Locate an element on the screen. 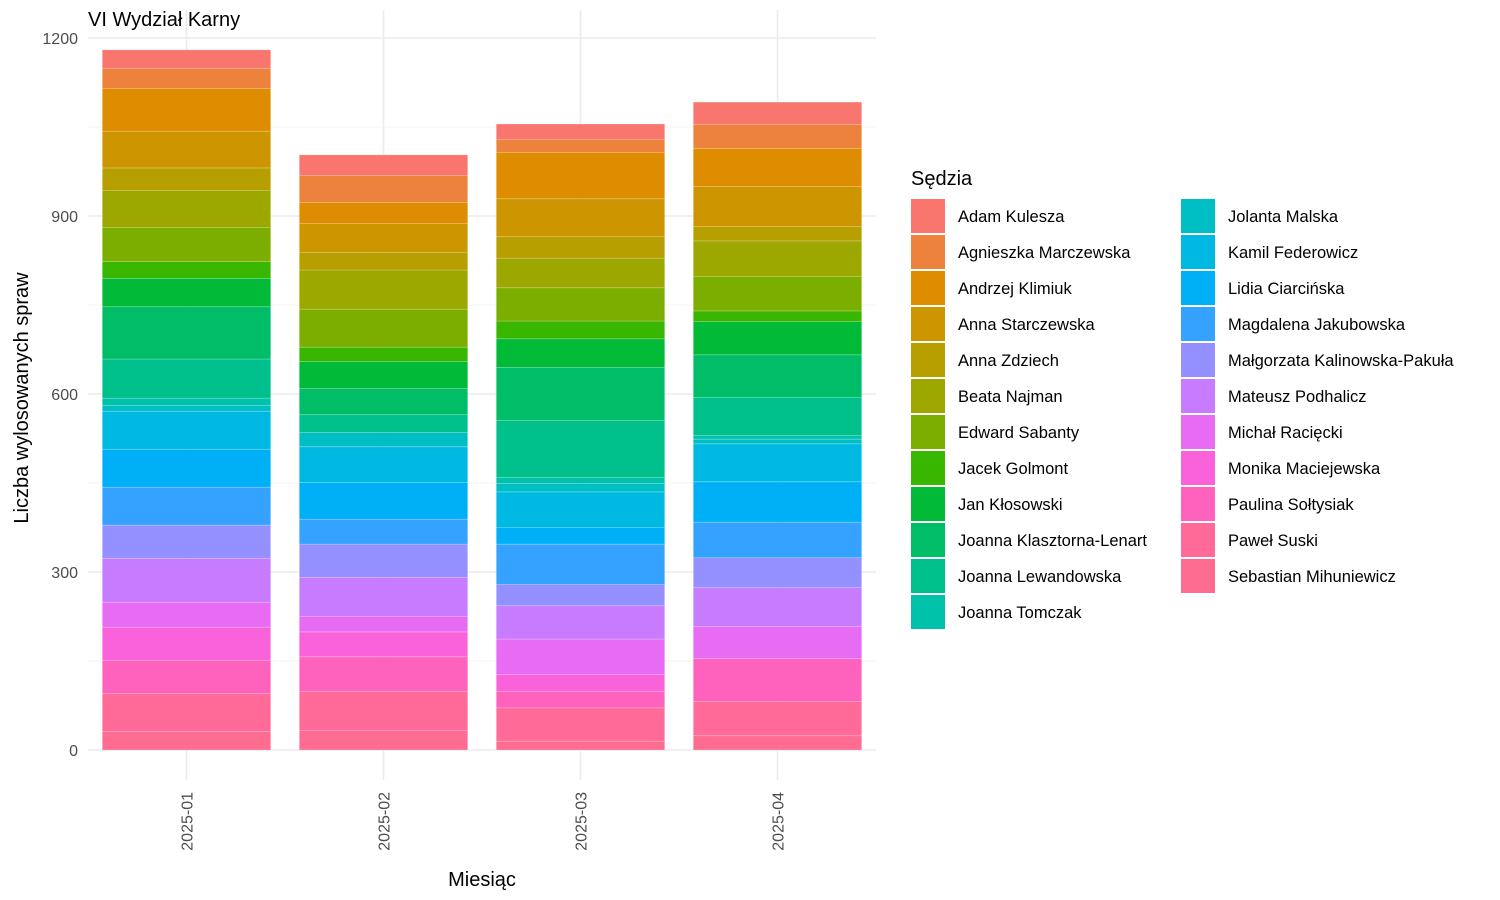 The height and width of the screenshot is (900, 1500). legend-title: Sędzia is located at coordinates (942, 179).